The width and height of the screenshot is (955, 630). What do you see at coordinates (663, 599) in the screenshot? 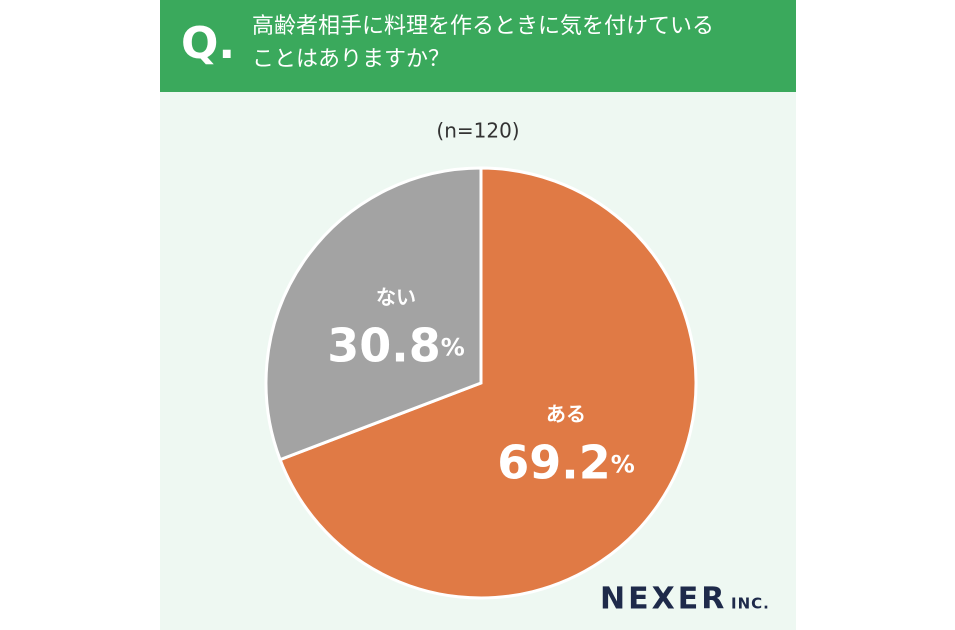
I see `brand: NEXER` at bounding box center [663, 599].